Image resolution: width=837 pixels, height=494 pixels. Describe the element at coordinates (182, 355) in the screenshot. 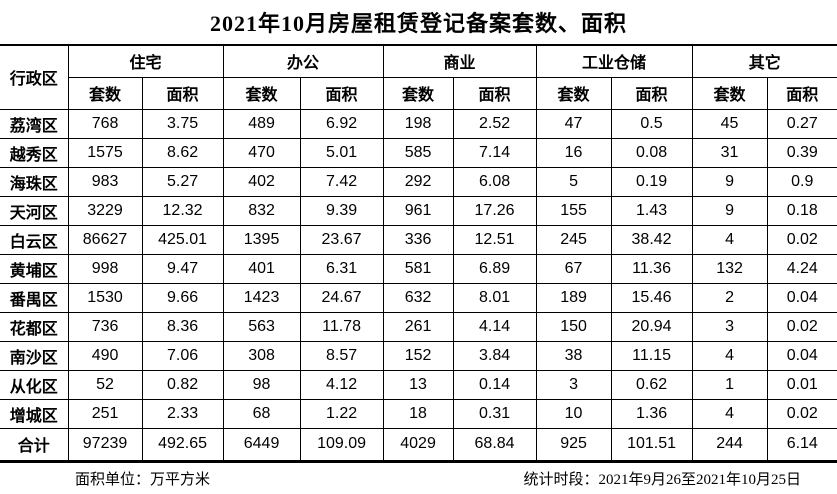

I see `value-cell: 7.06` at that location.